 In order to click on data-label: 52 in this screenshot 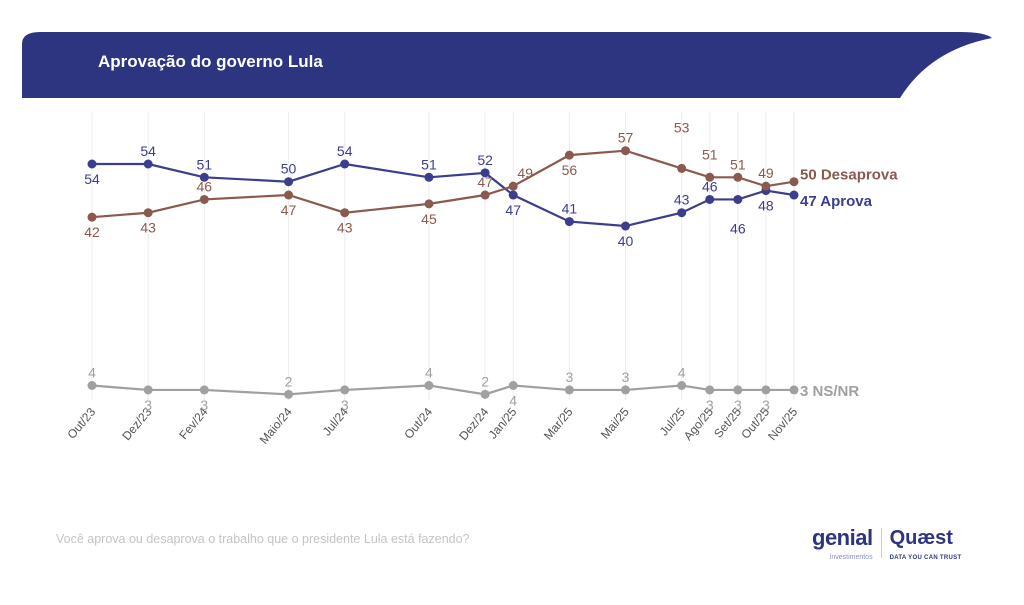, I will do `click(485, 160)`.